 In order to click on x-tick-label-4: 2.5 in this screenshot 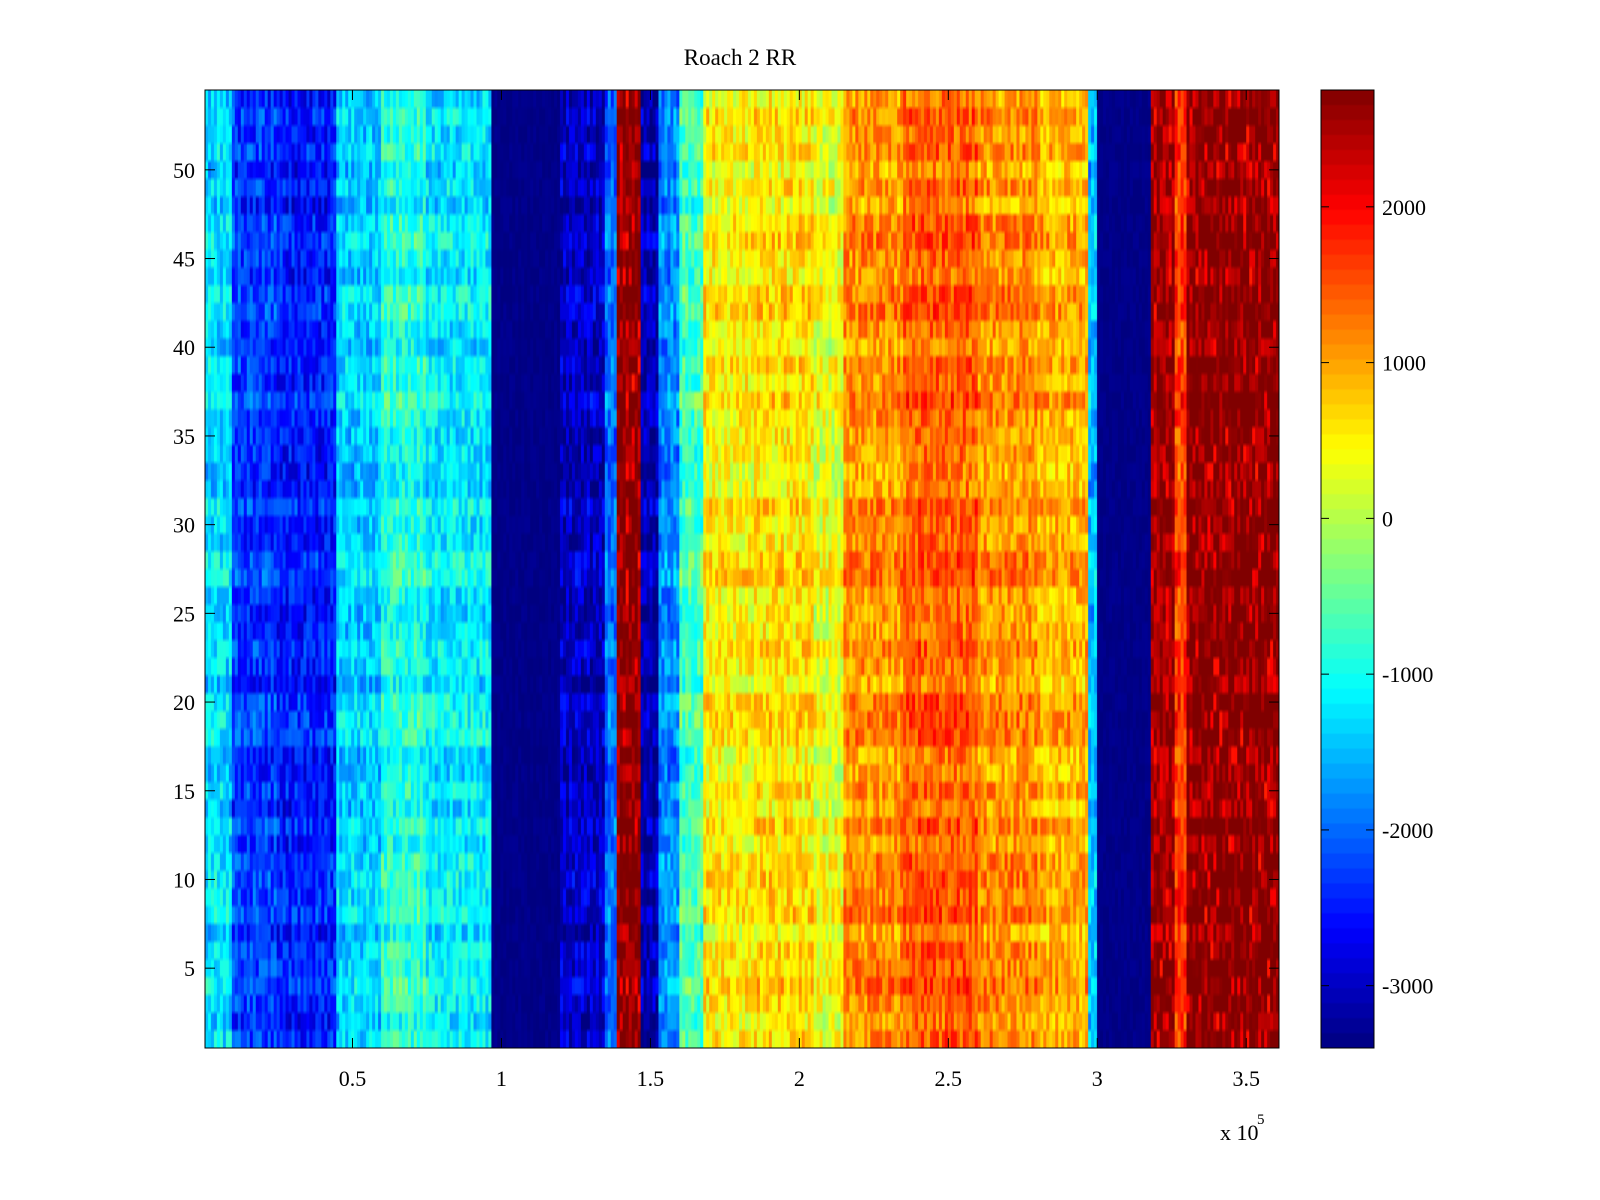, I will do `click(949, 1078)`.